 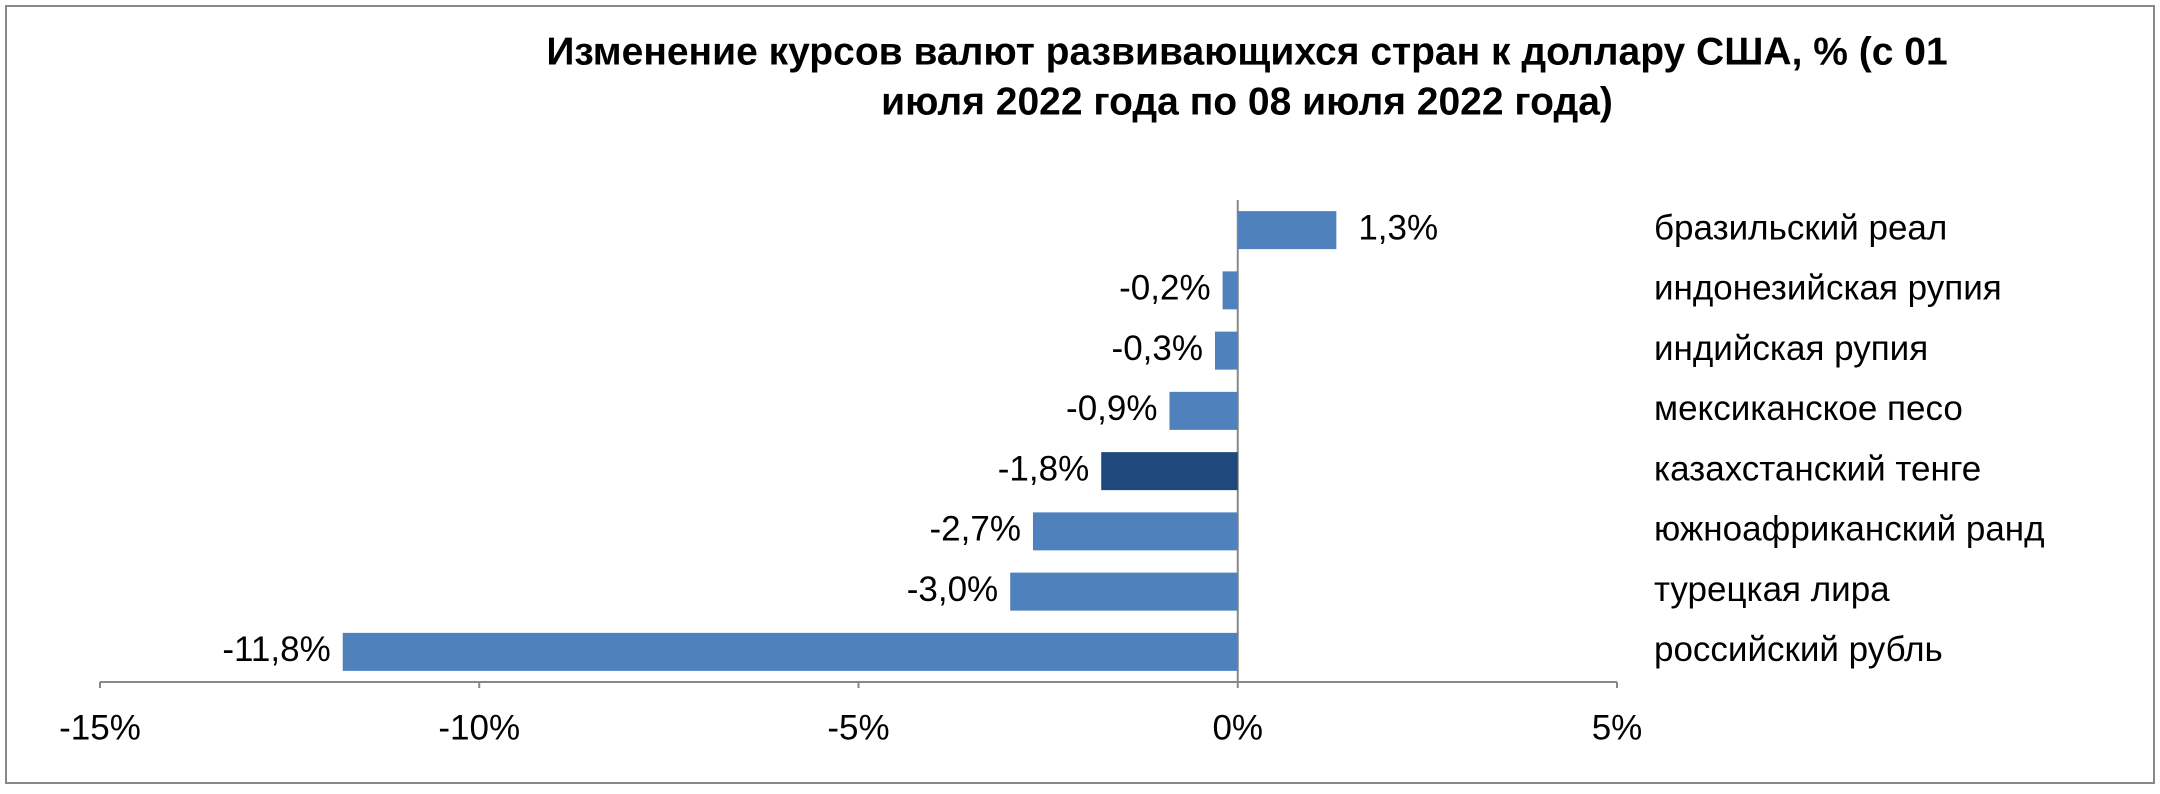 What do you see at coordinates (1398, 227) in the screenshot?
I see `data-label: 1,3%` at bounding box center [1398, 227].